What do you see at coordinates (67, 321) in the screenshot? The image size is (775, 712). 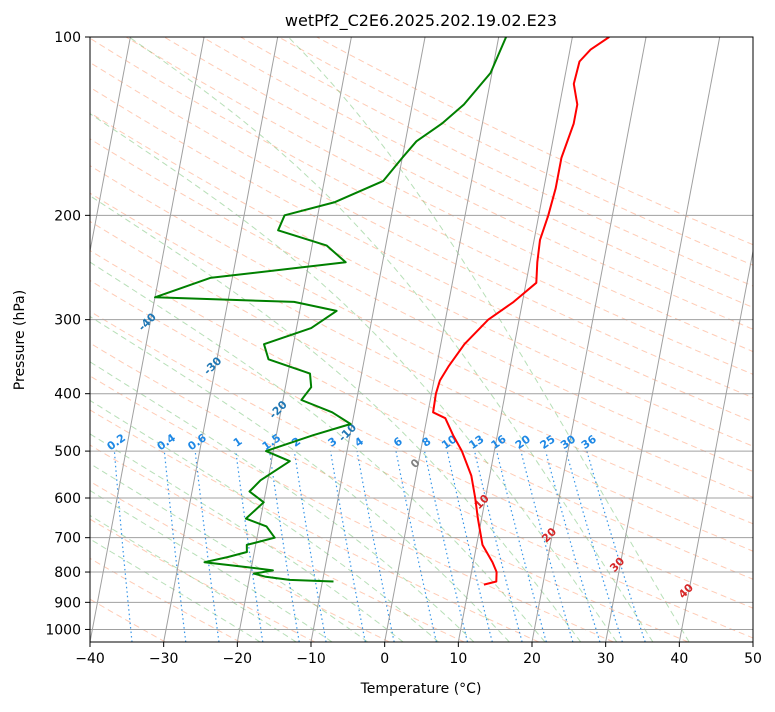 I see `y-tick-label: 300` at bounding box center [67, 321].